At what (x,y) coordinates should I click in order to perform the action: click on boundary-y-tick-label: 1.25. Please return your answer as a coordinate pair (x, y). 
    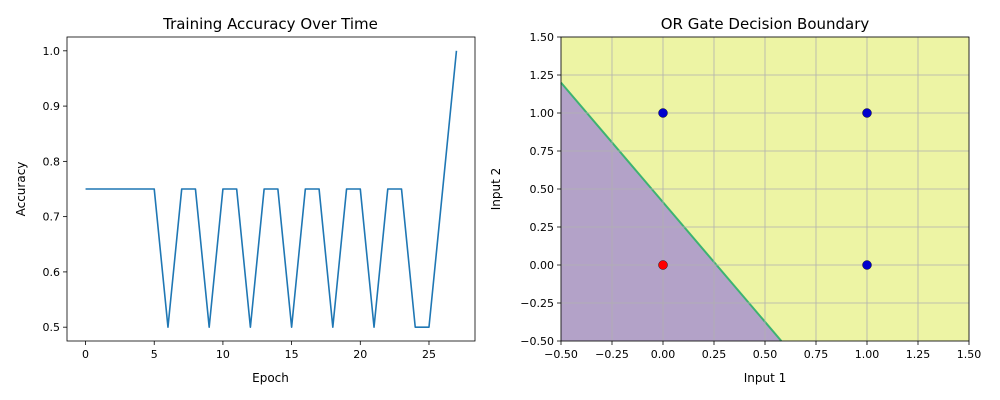
    Looking at the image, I should click on (542, 75).